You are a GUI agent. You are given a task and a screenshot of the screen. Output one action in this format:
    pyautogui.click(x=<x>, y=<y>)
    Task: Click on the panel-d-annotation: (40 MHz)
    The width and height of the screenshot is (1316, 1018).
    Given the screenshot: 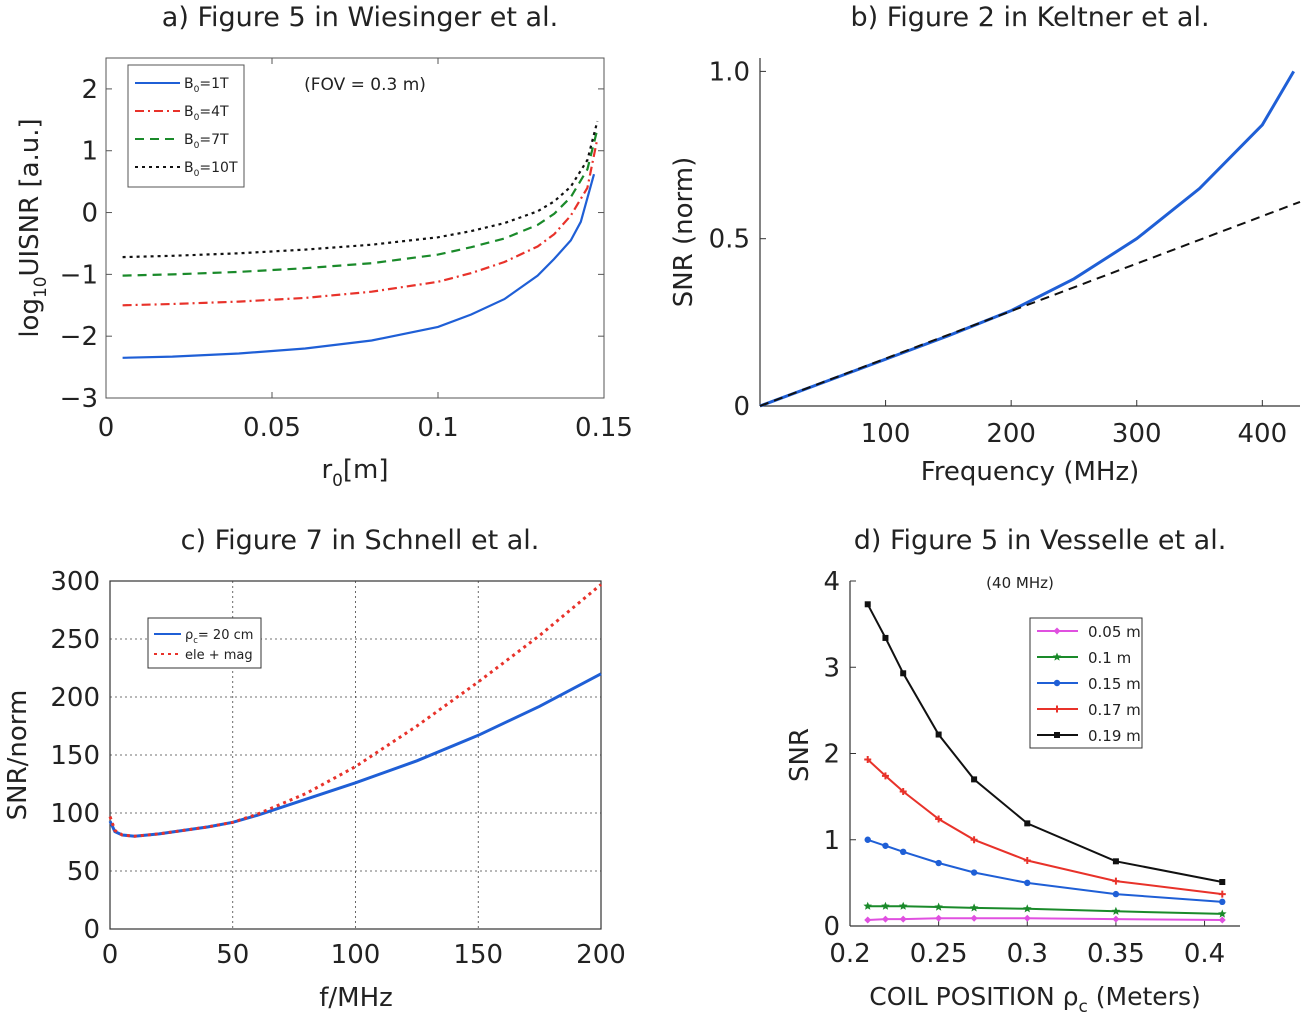 What is the action you would take?
    pyautogui.click(x=1020, y=583)
    